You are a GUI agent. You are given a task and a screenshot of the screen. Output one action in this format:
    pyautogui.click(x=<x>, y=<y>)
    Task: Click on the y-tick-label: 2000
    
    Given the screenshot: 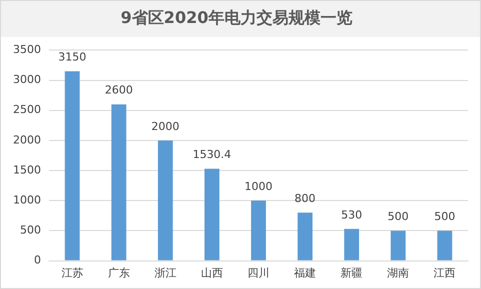 What is the action you would take?
    pyautogui.click(x=26, y=139)
    